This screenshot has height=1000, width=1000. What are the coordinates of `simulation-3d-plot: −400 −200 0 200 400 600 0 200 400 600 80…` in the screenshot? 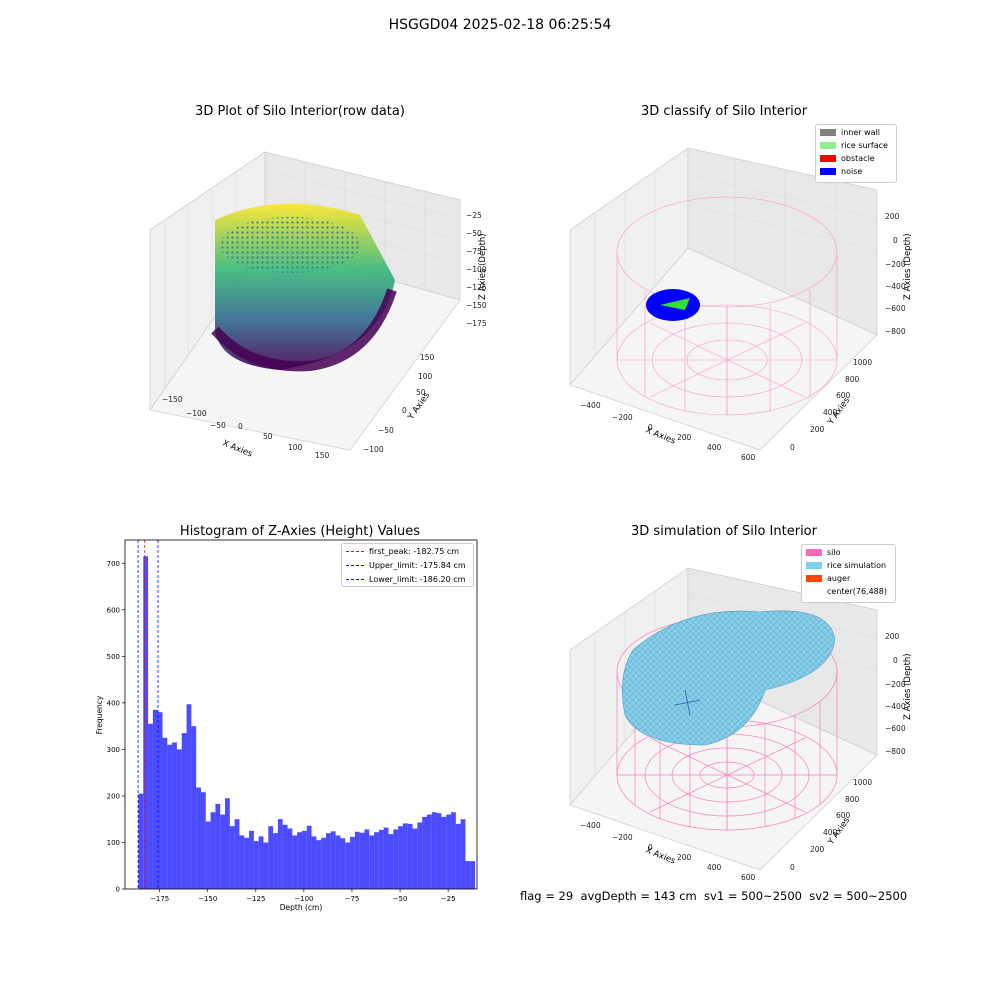 It's located at (741, 724).